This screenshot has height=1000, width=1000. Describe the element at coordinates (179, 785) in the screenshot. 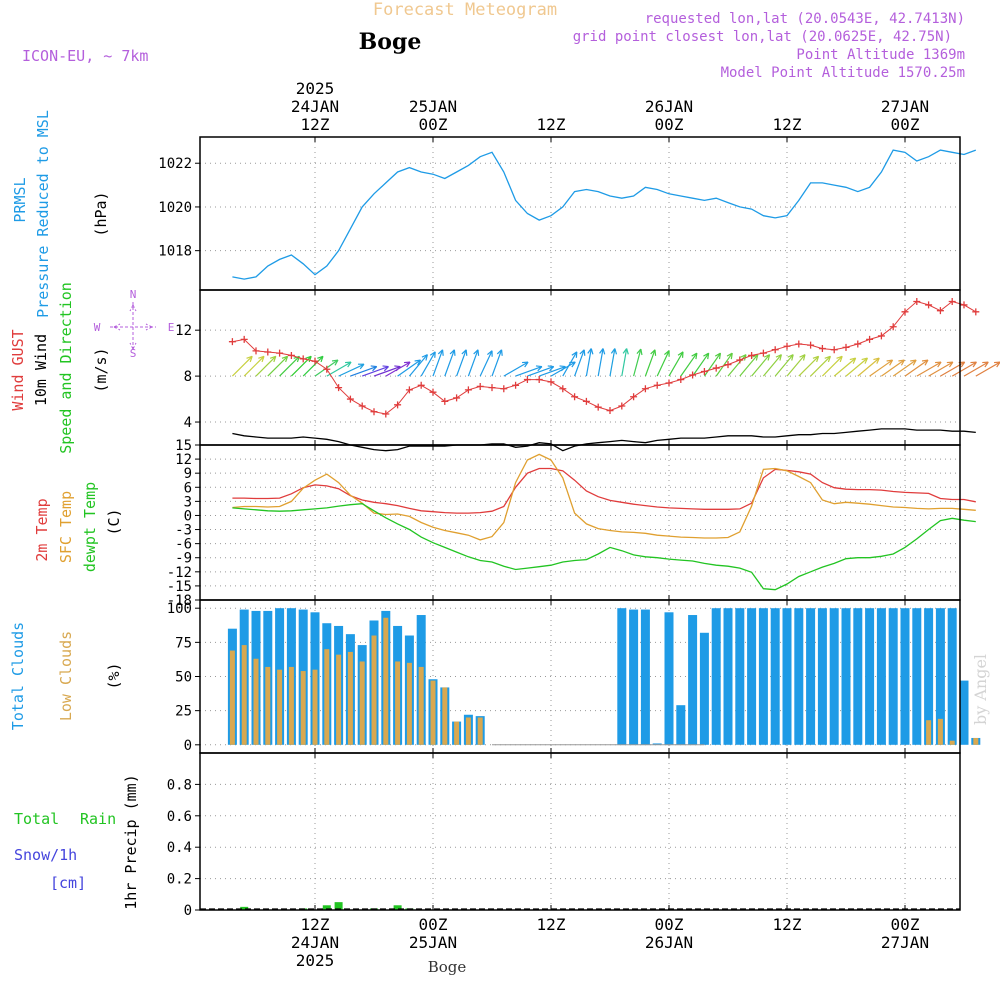

I see `ytick-label: 0.8` at that location.